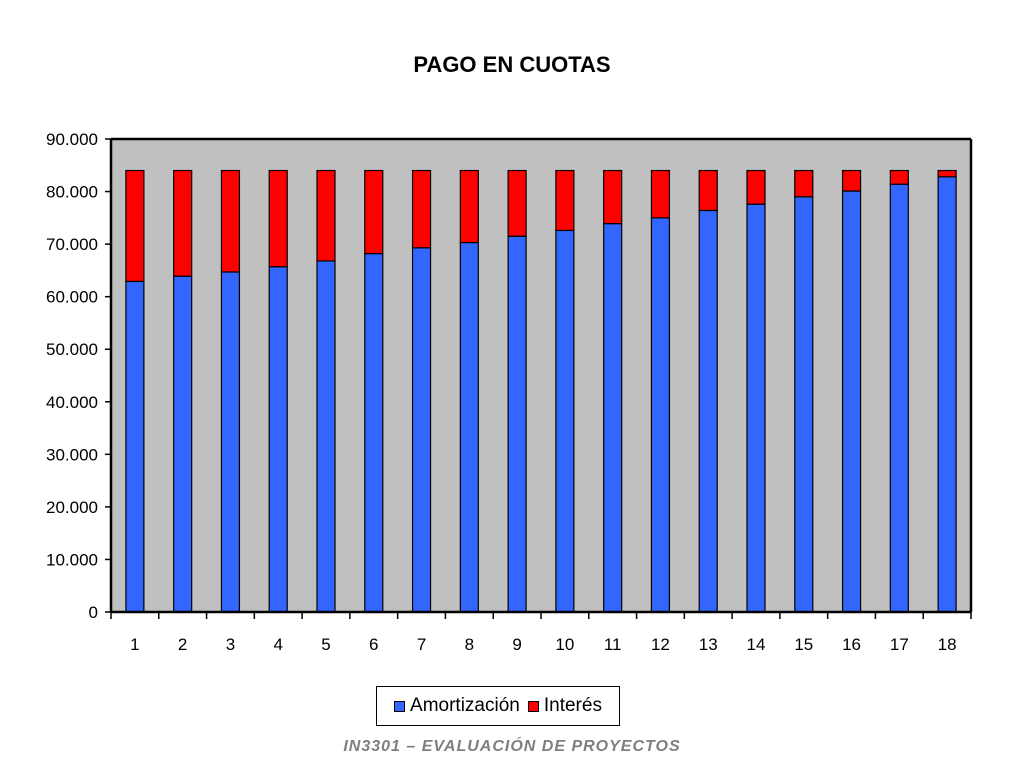  What do you see at coordinates (72, 349) in the screenshot?
I see `y-tick-label: 50.000` at bounding box center [72, 349].